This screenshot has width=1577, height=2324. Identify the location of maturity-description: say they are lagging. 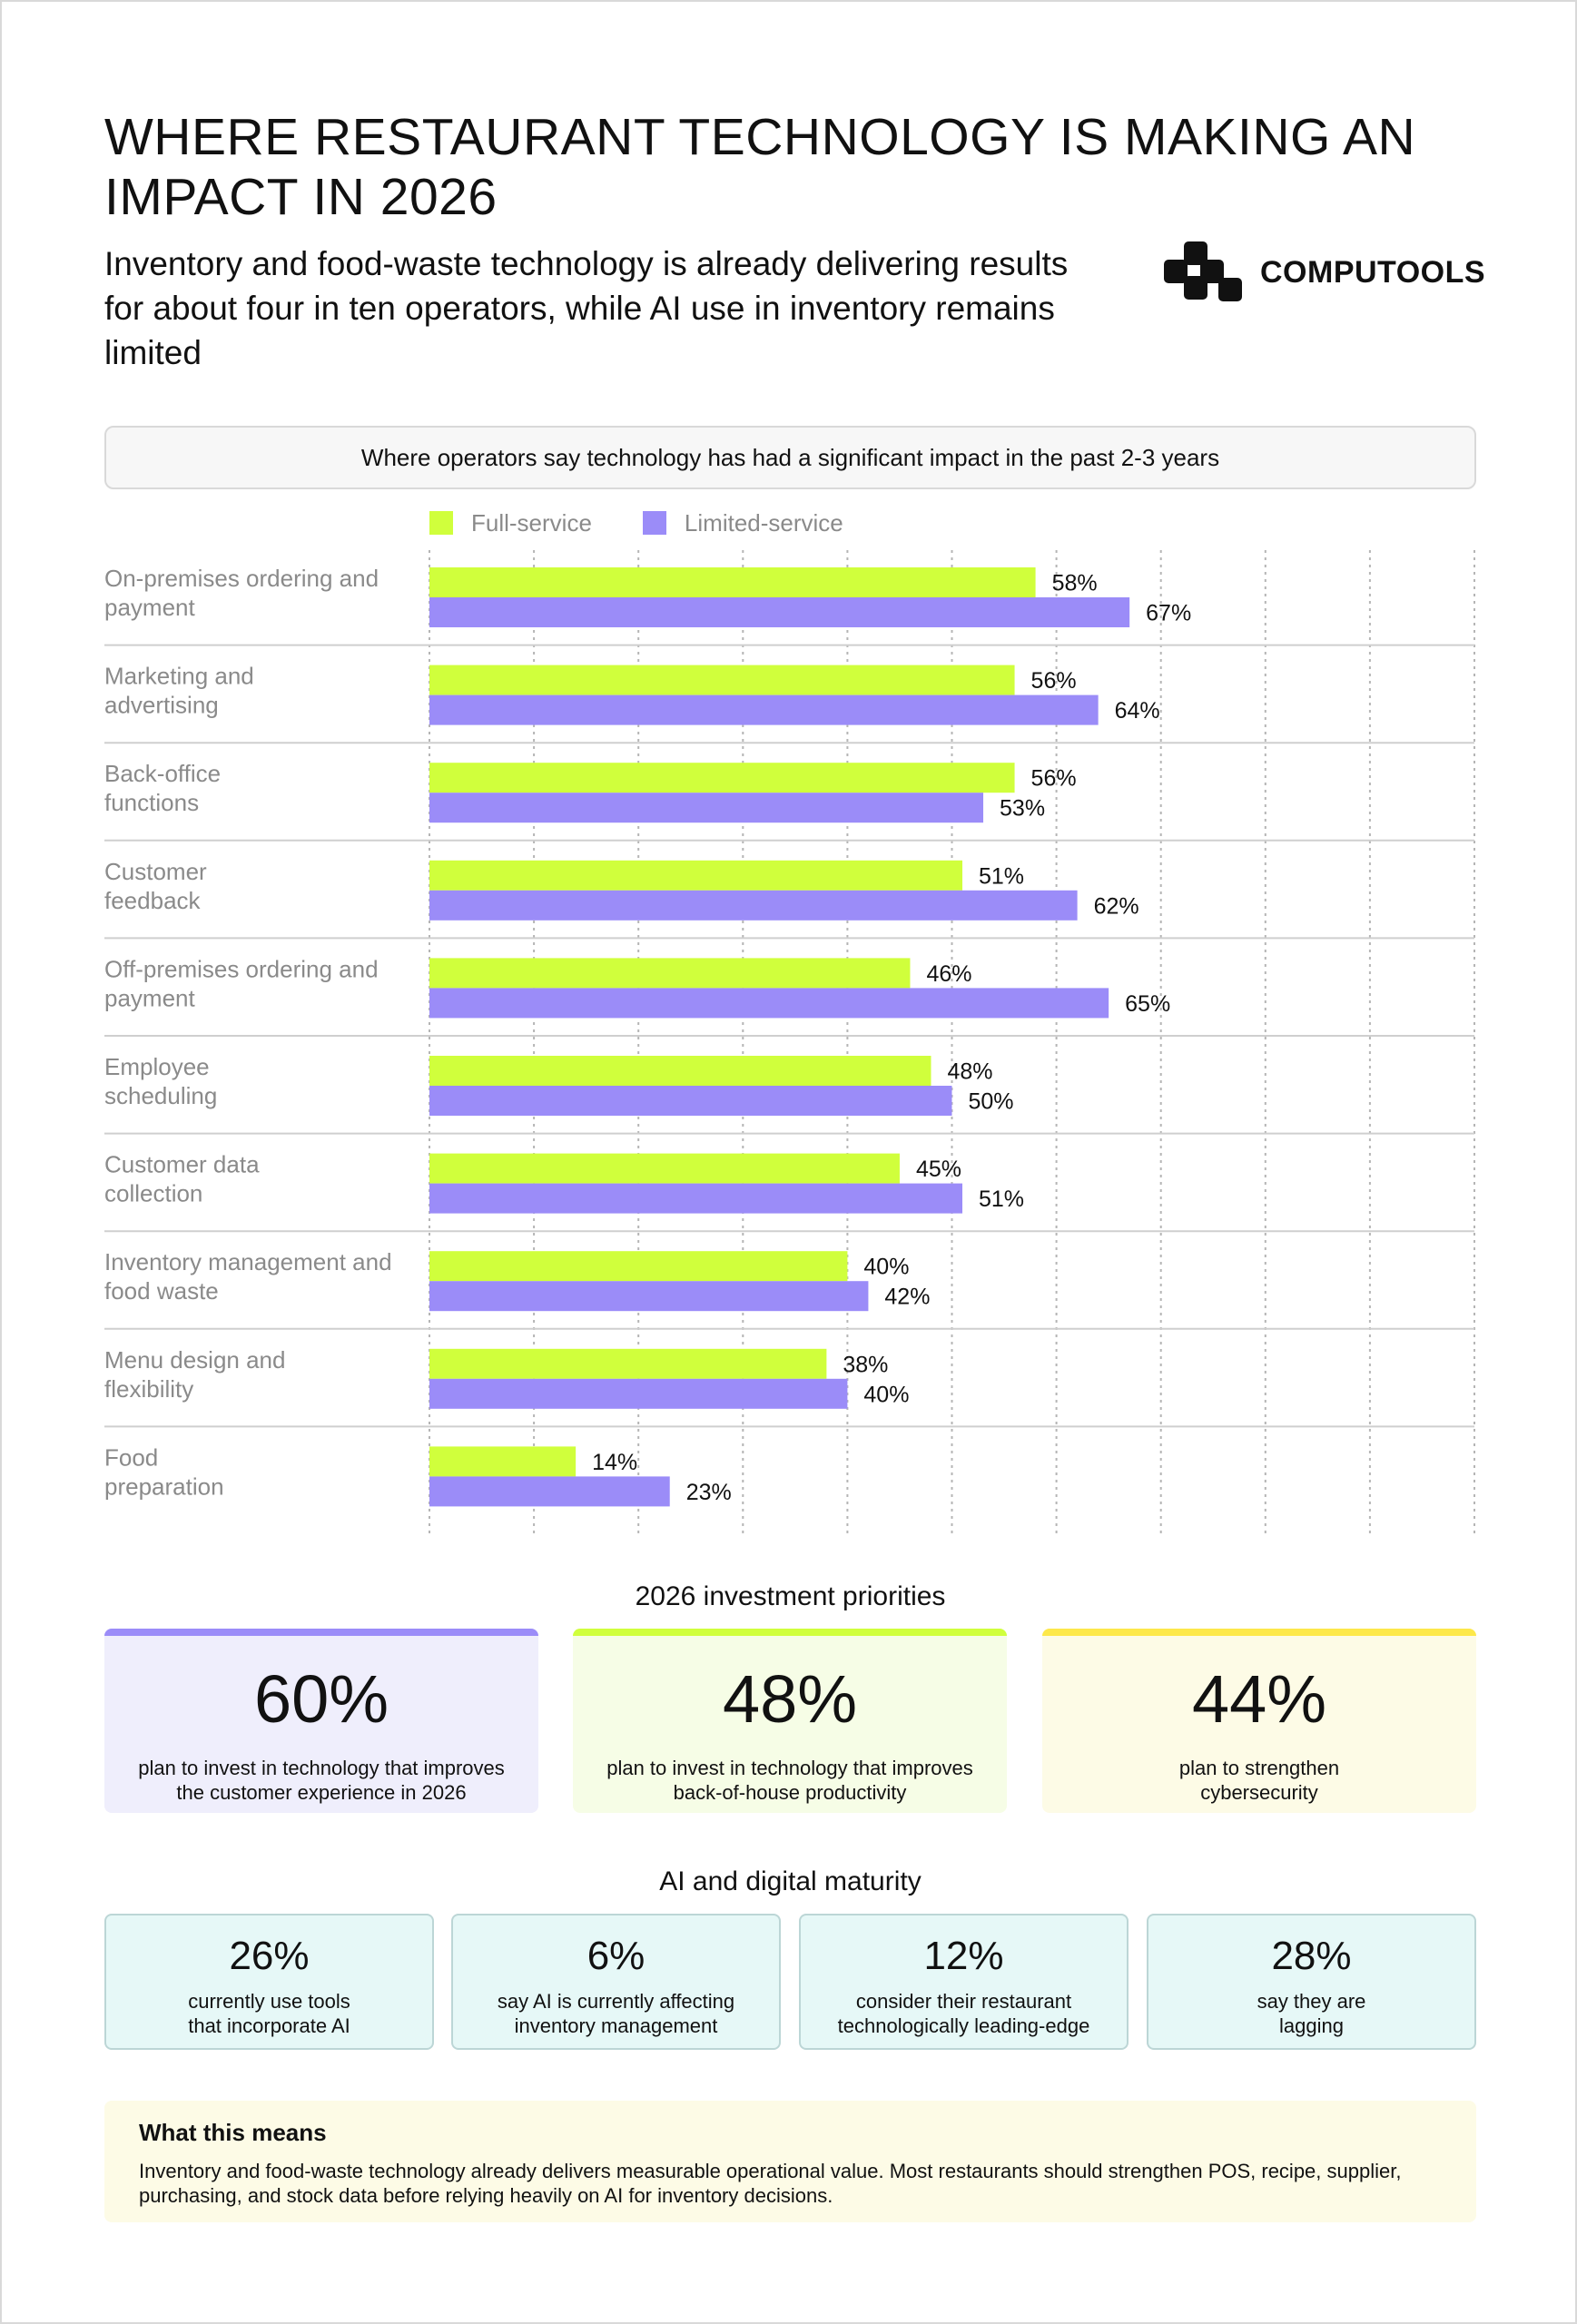
(1312, 2013).